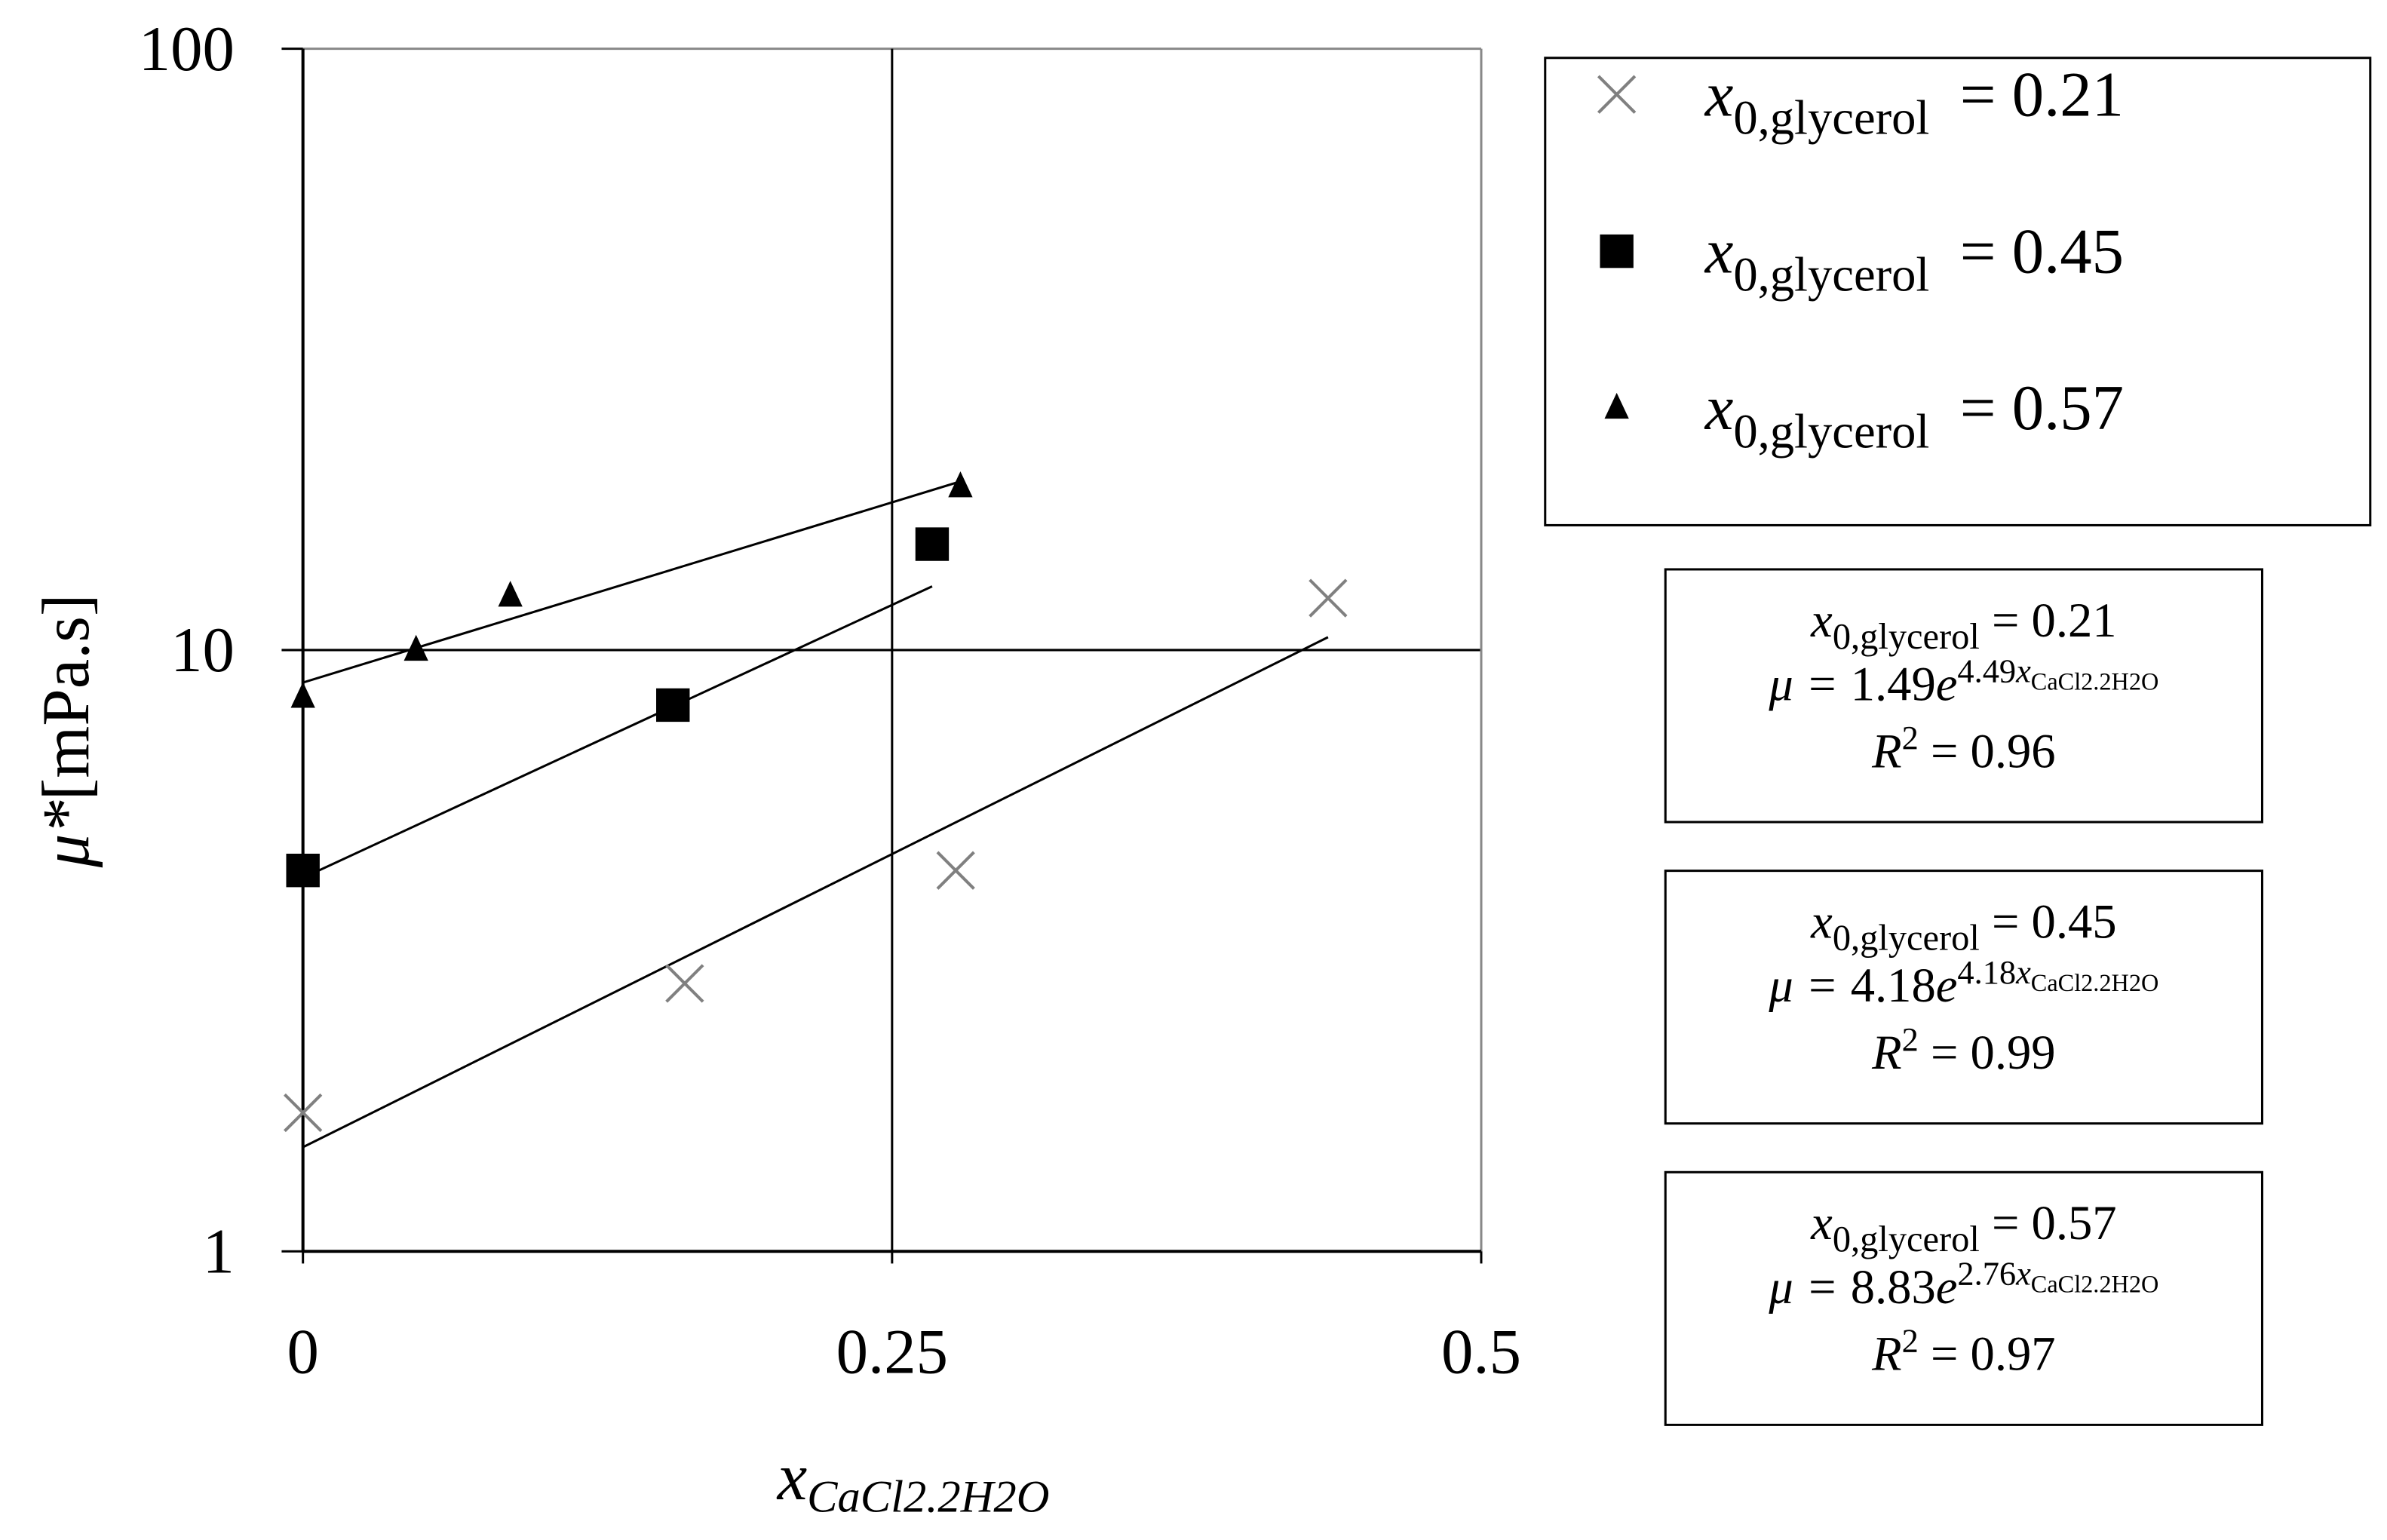 This screenshot has height=1540, width=2387. I want to click on fit-glycerol: x0,glycerol = 0.57, so click(1963, 1227).